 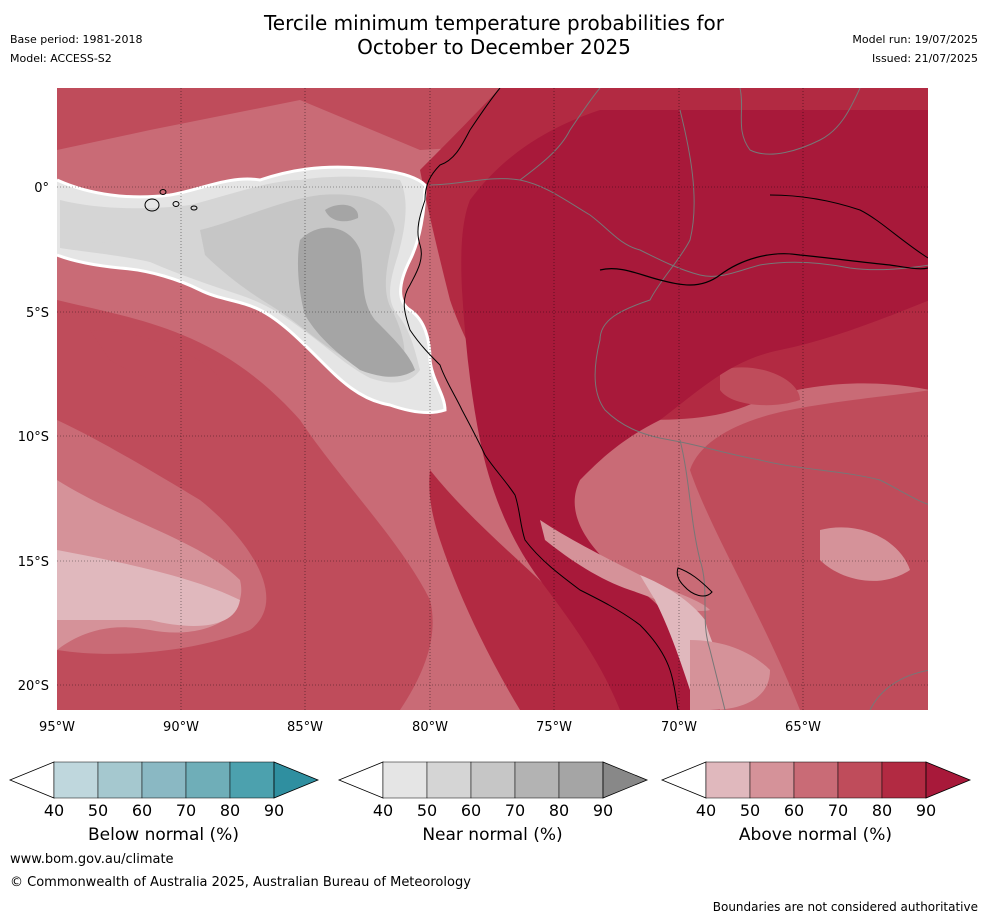 What do you see at coordinates (57, 727) in the screenshot?
I see `lon-label: 95°W` at bounding box center [57, 727].